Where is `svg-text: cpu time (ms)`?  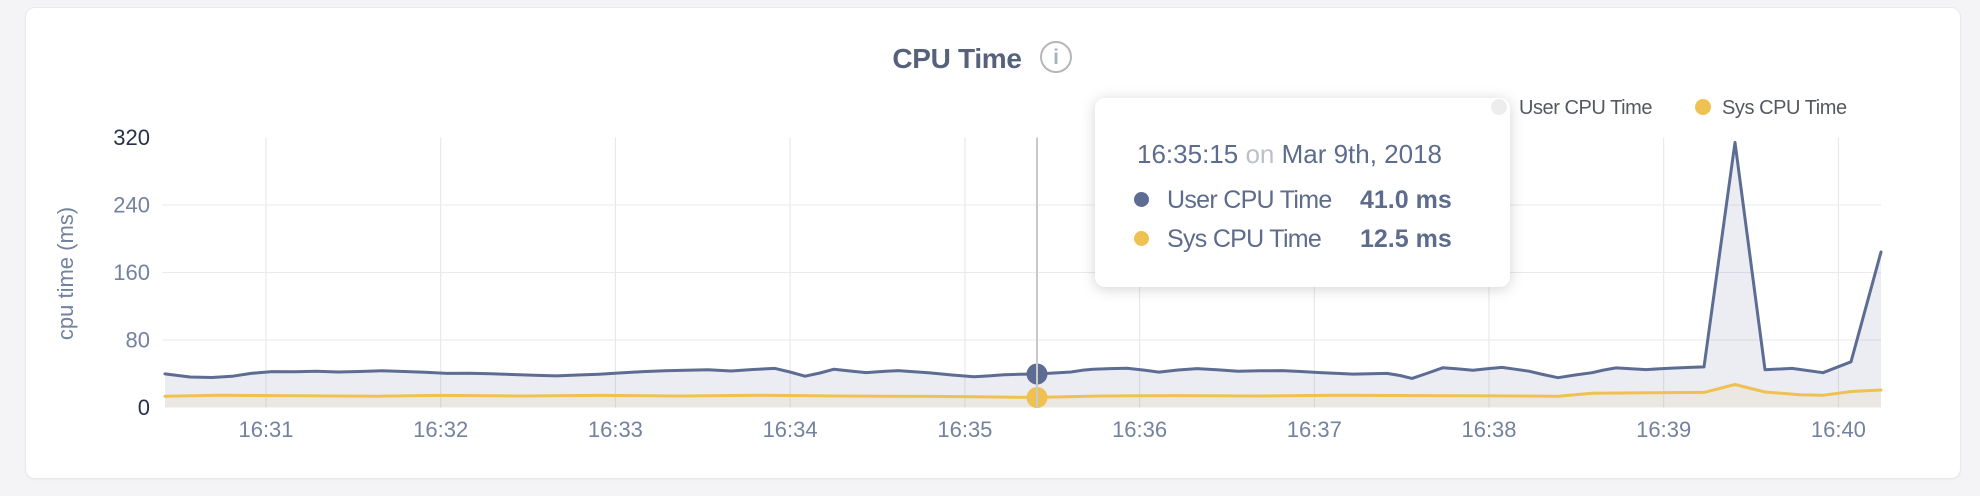 svg-text: cpu time (ms) is located at coordinates (65, 273).